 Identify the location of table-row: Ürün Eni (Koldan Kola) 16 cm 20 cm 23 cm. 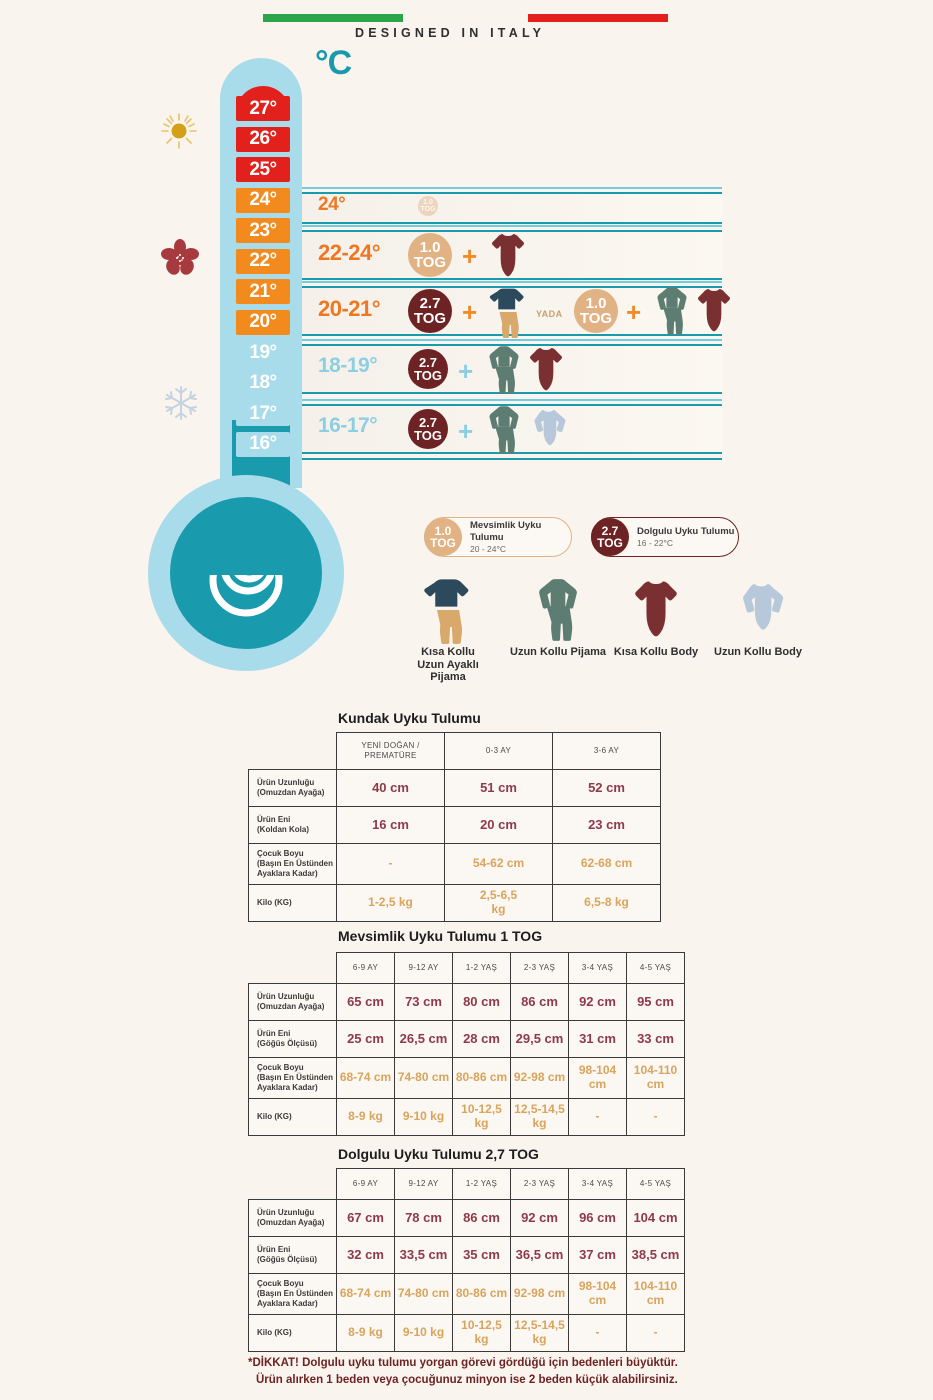
(454, 824).